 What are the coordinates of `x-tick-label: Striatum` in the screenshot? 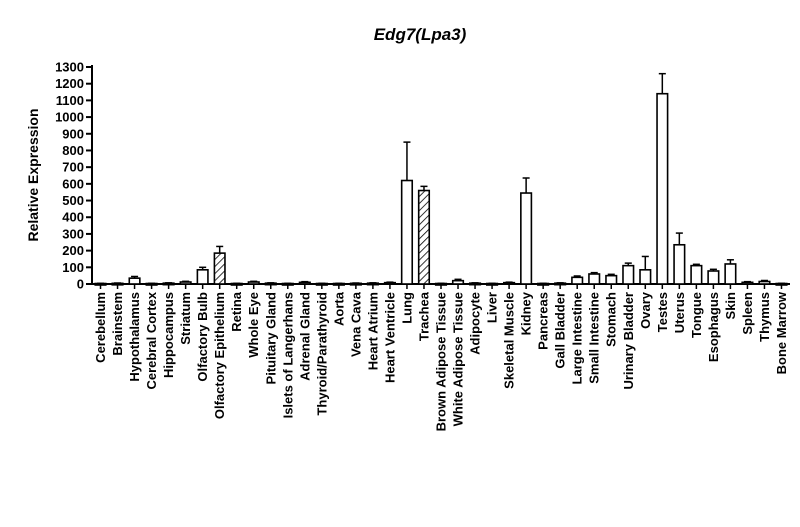 It's located at (185, 318).